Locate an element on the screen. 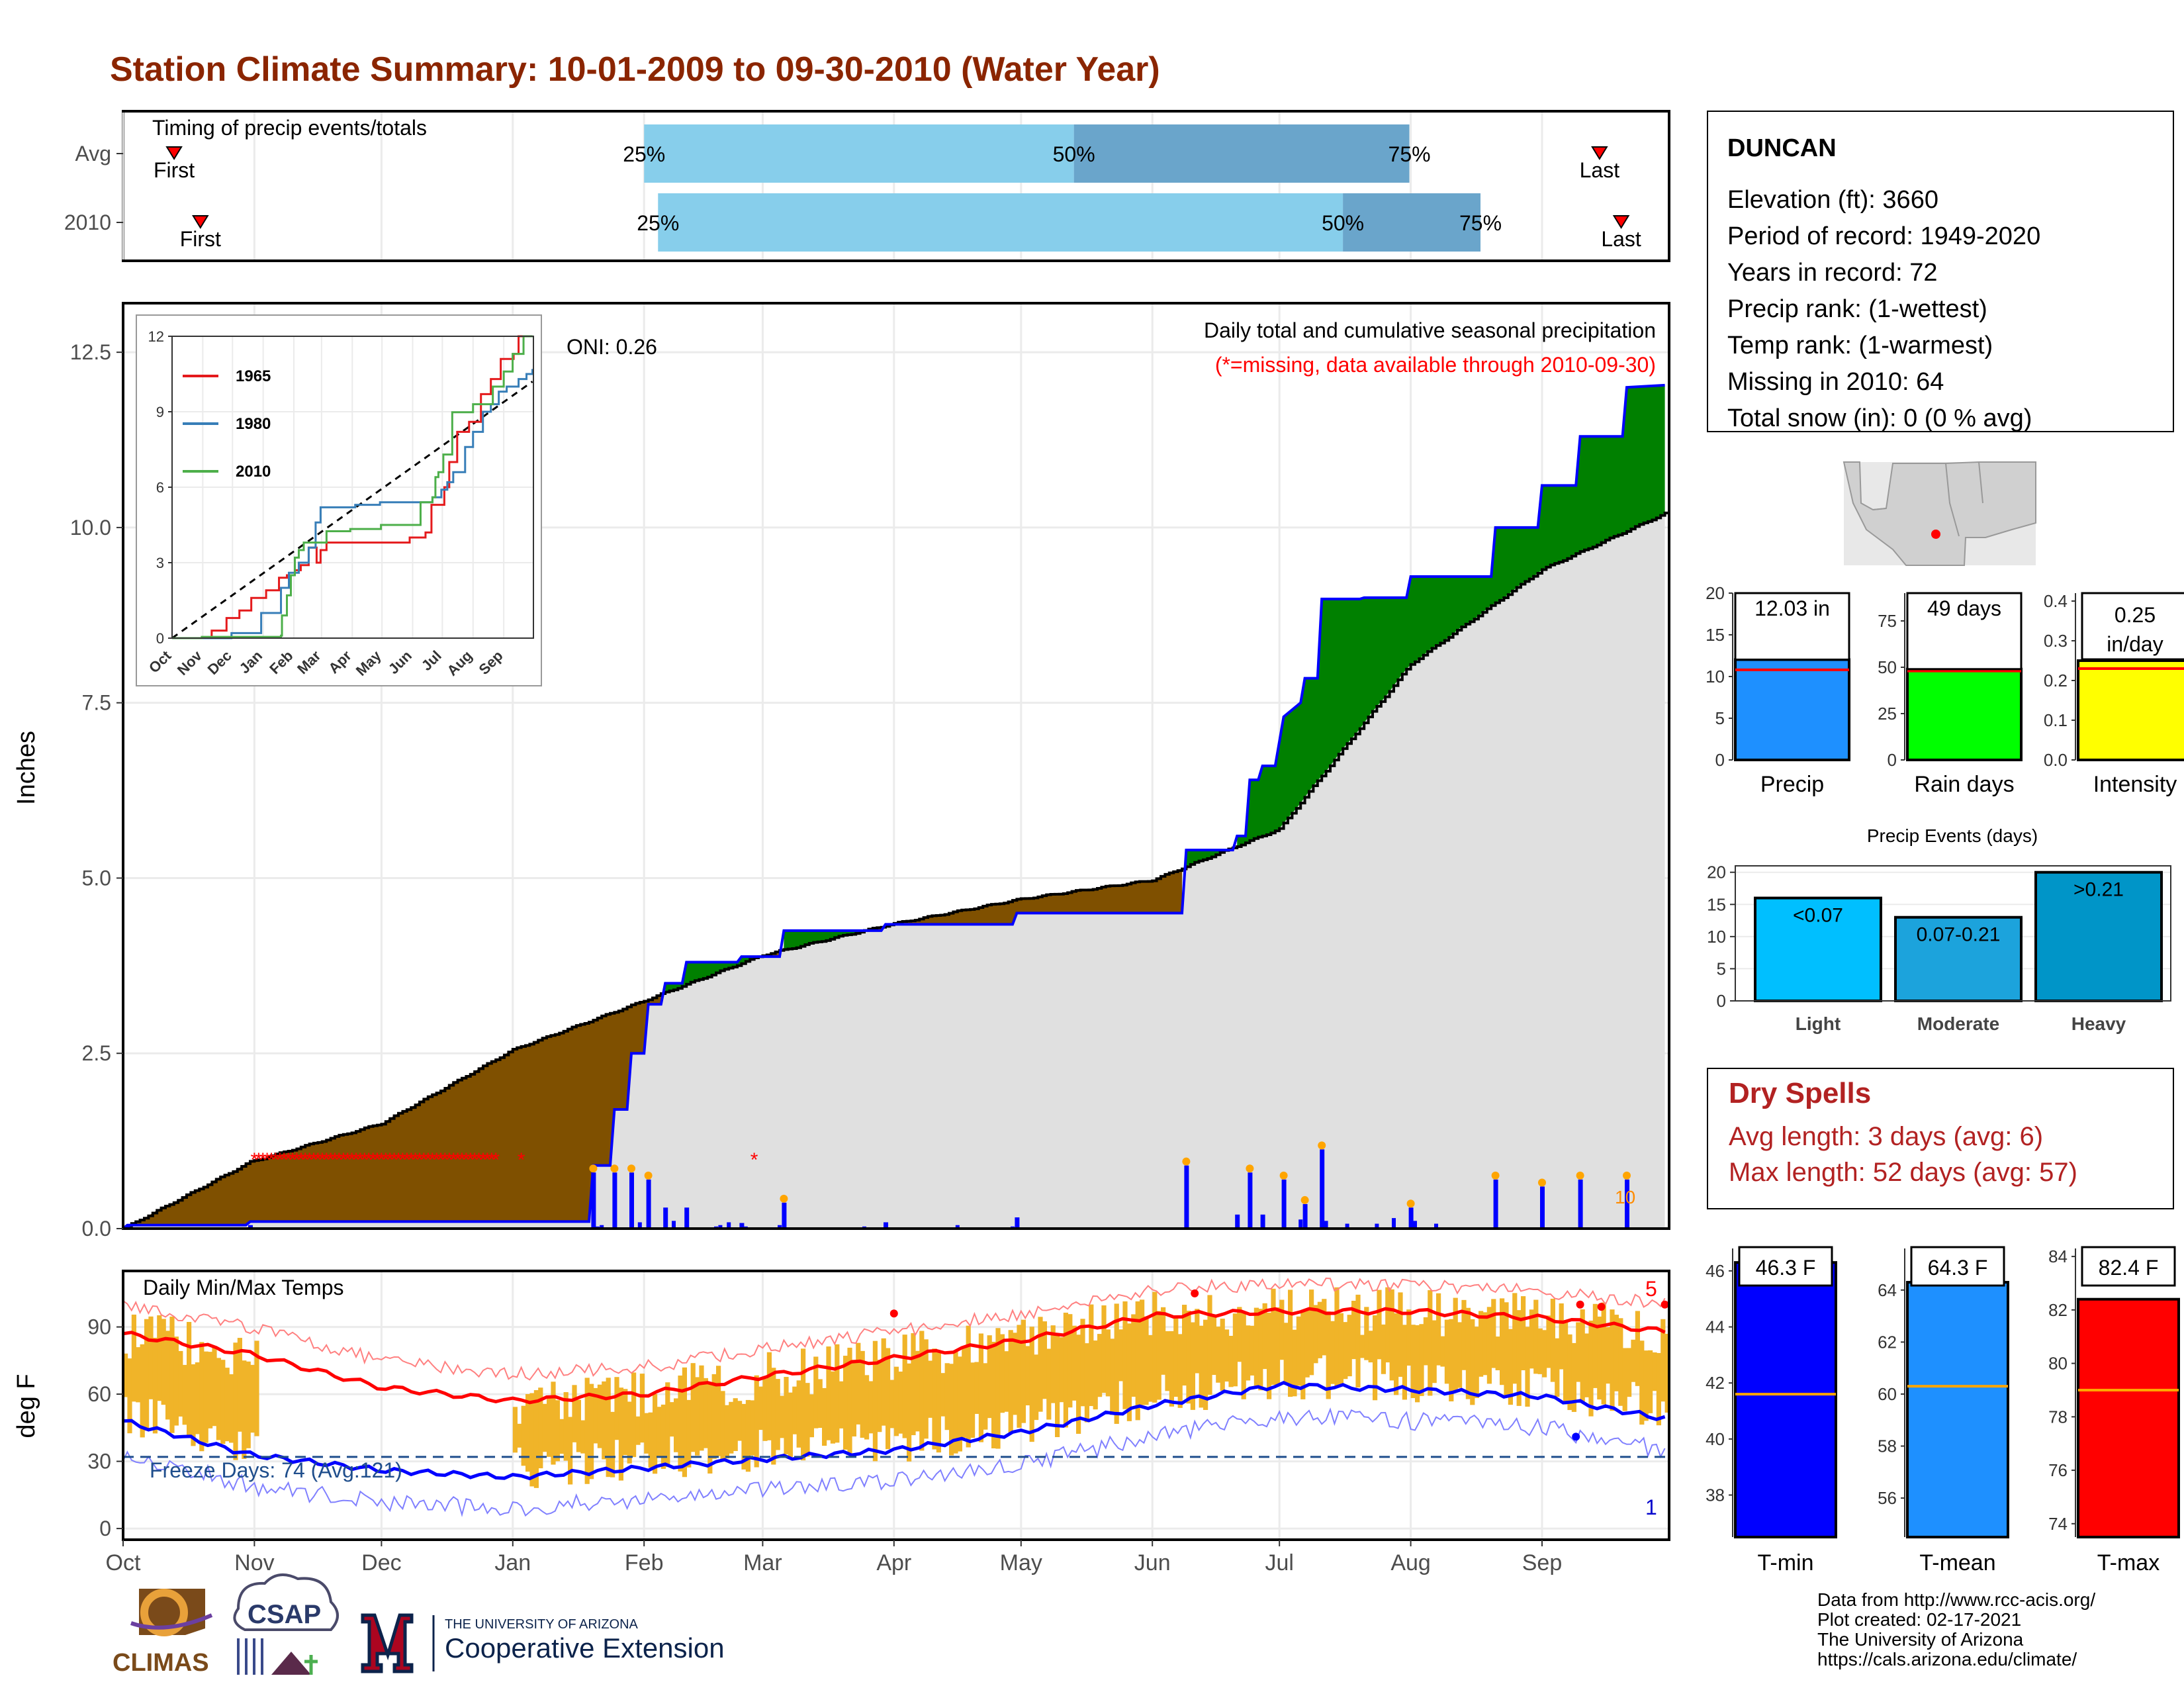 Image resolution: width=2184 pixels, height=1688 pixels. temp-summary-tick-label: 58 is located at coordinates (1888, 1446).